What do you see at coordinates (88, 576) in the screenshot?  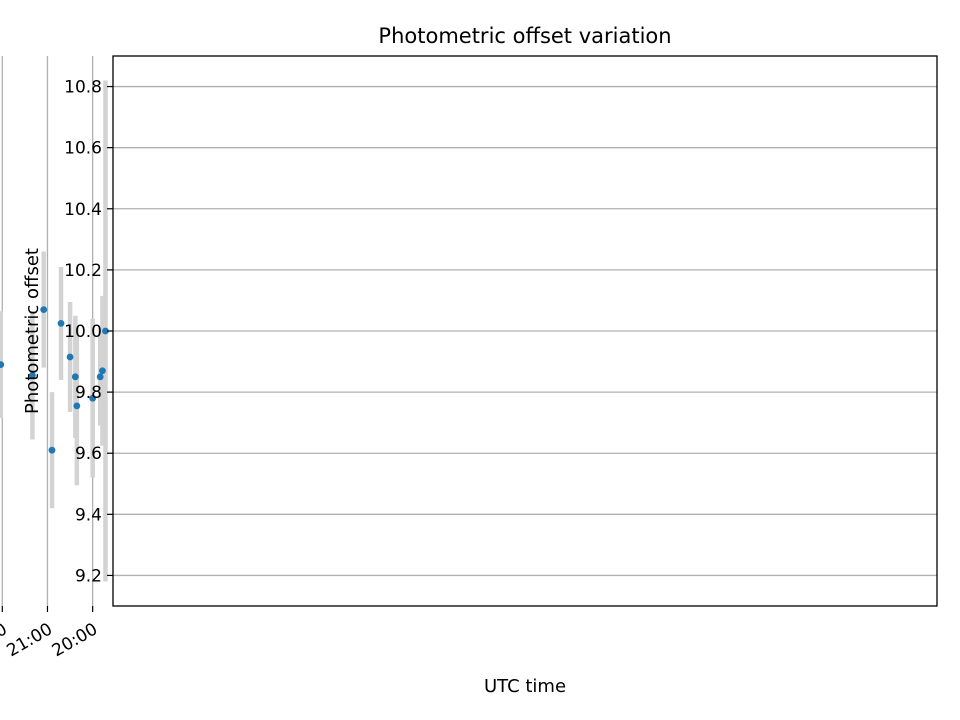 I see `y-tick-label: 9.2` at bounding box center [88, 576].